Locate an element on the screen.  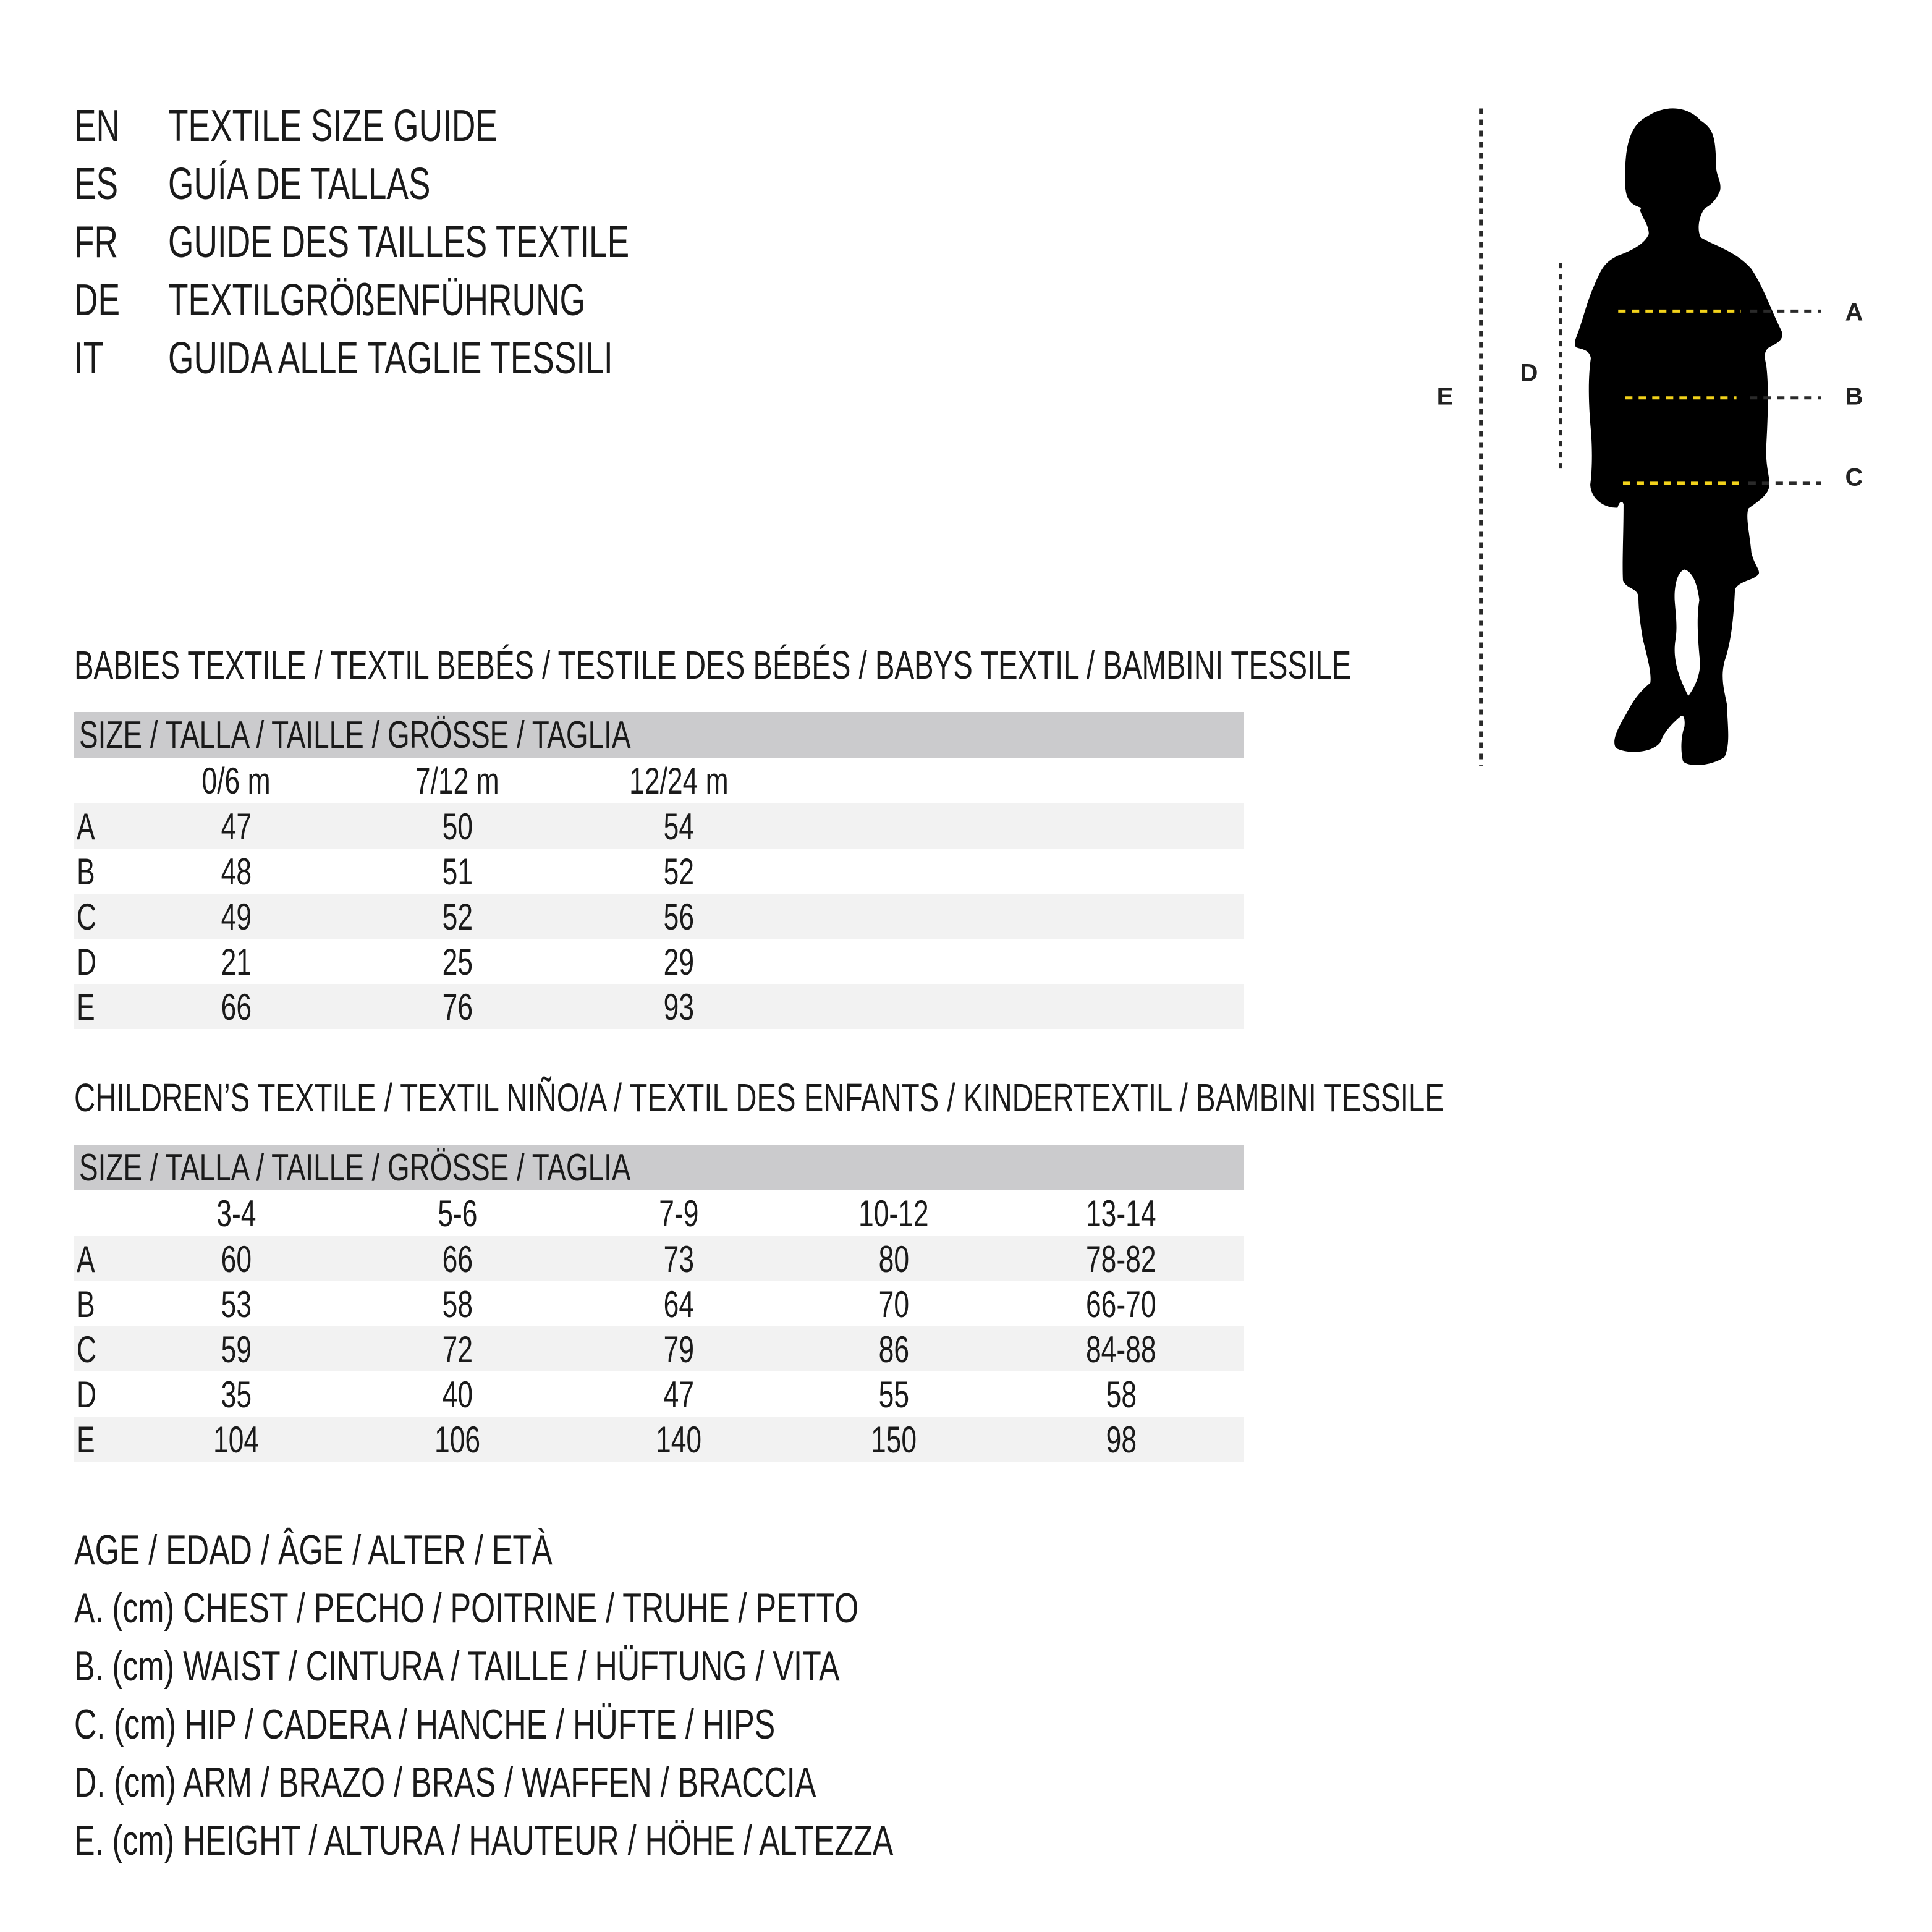
column-header-text: 10-12 is located at coordinates (893, 1213).